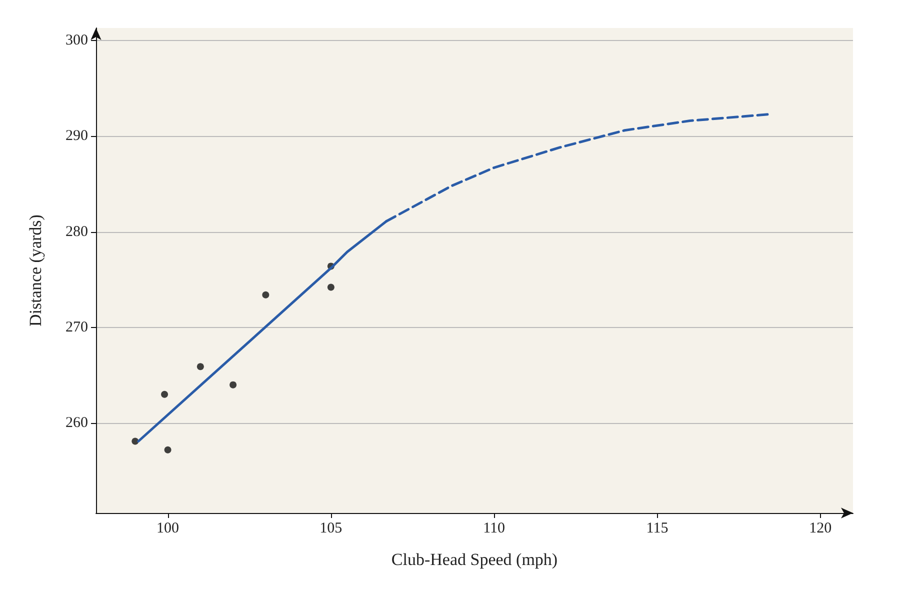  Describe the element at coordinates (35, 270) in the screenshot. I see `y-axis-title: Distance (yards)` at that location.